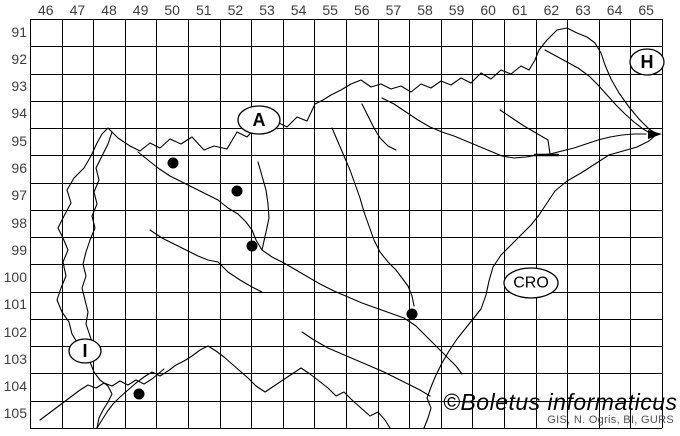  I want to click on column-label-48: 48, so click(109, 10).